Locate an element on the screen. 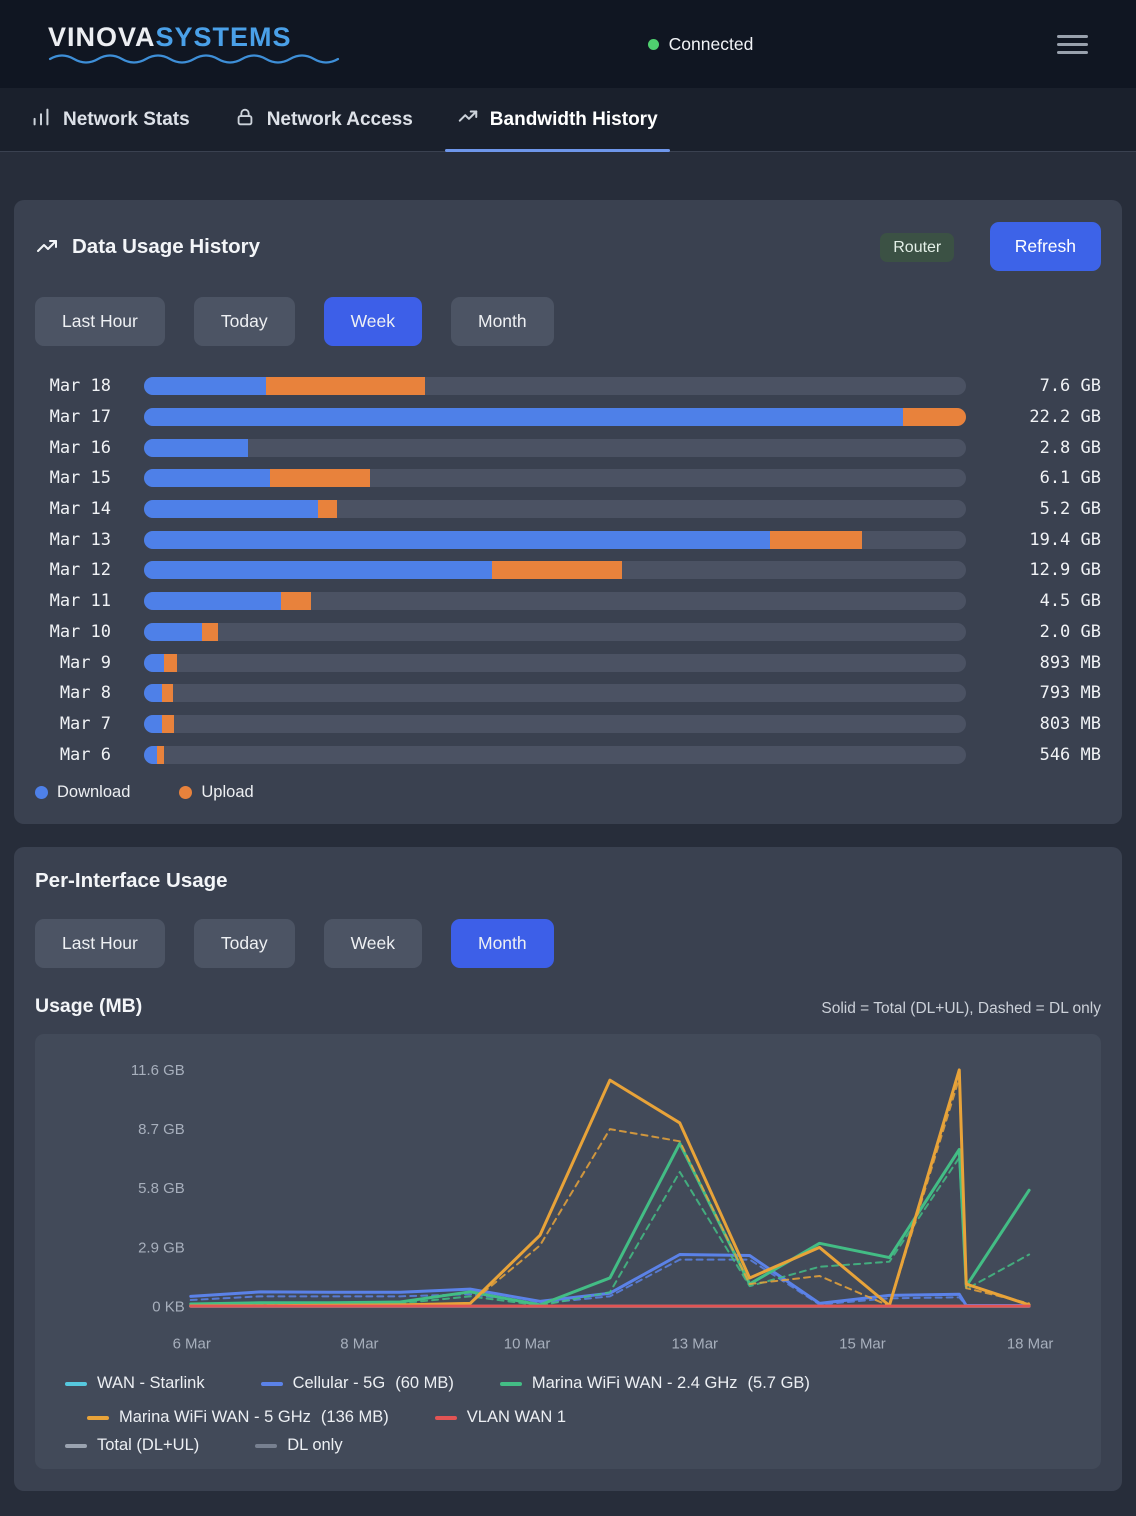 The width and height of the screenshot is (1136, 1516). series-line-cellular-5g-dl-only is located at coordinates (610, 1282).